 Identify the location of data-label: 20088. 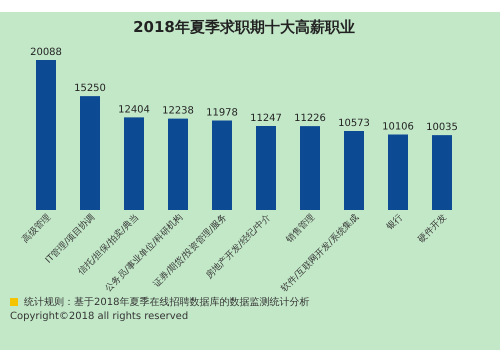
(46, 52).